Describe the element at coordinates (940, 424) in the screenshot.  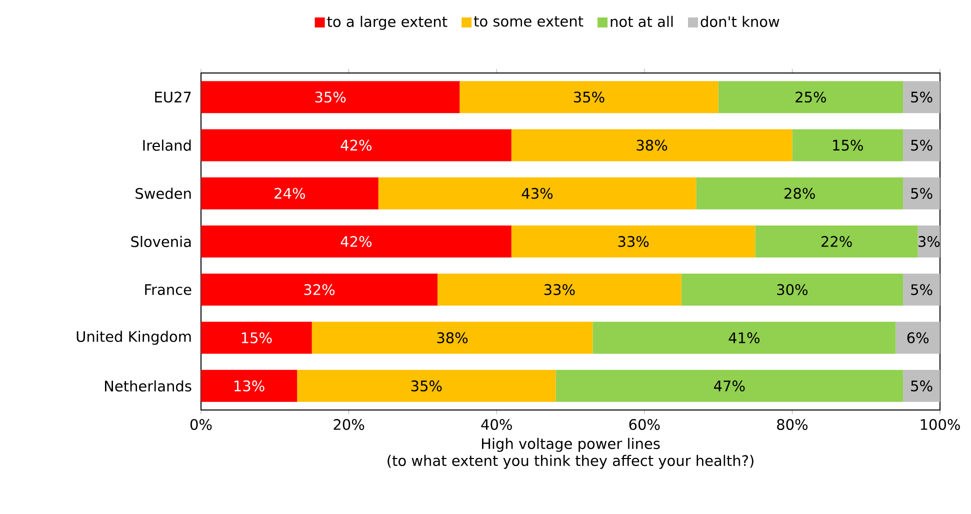
I see `x-tick-label: 100%` at that location.